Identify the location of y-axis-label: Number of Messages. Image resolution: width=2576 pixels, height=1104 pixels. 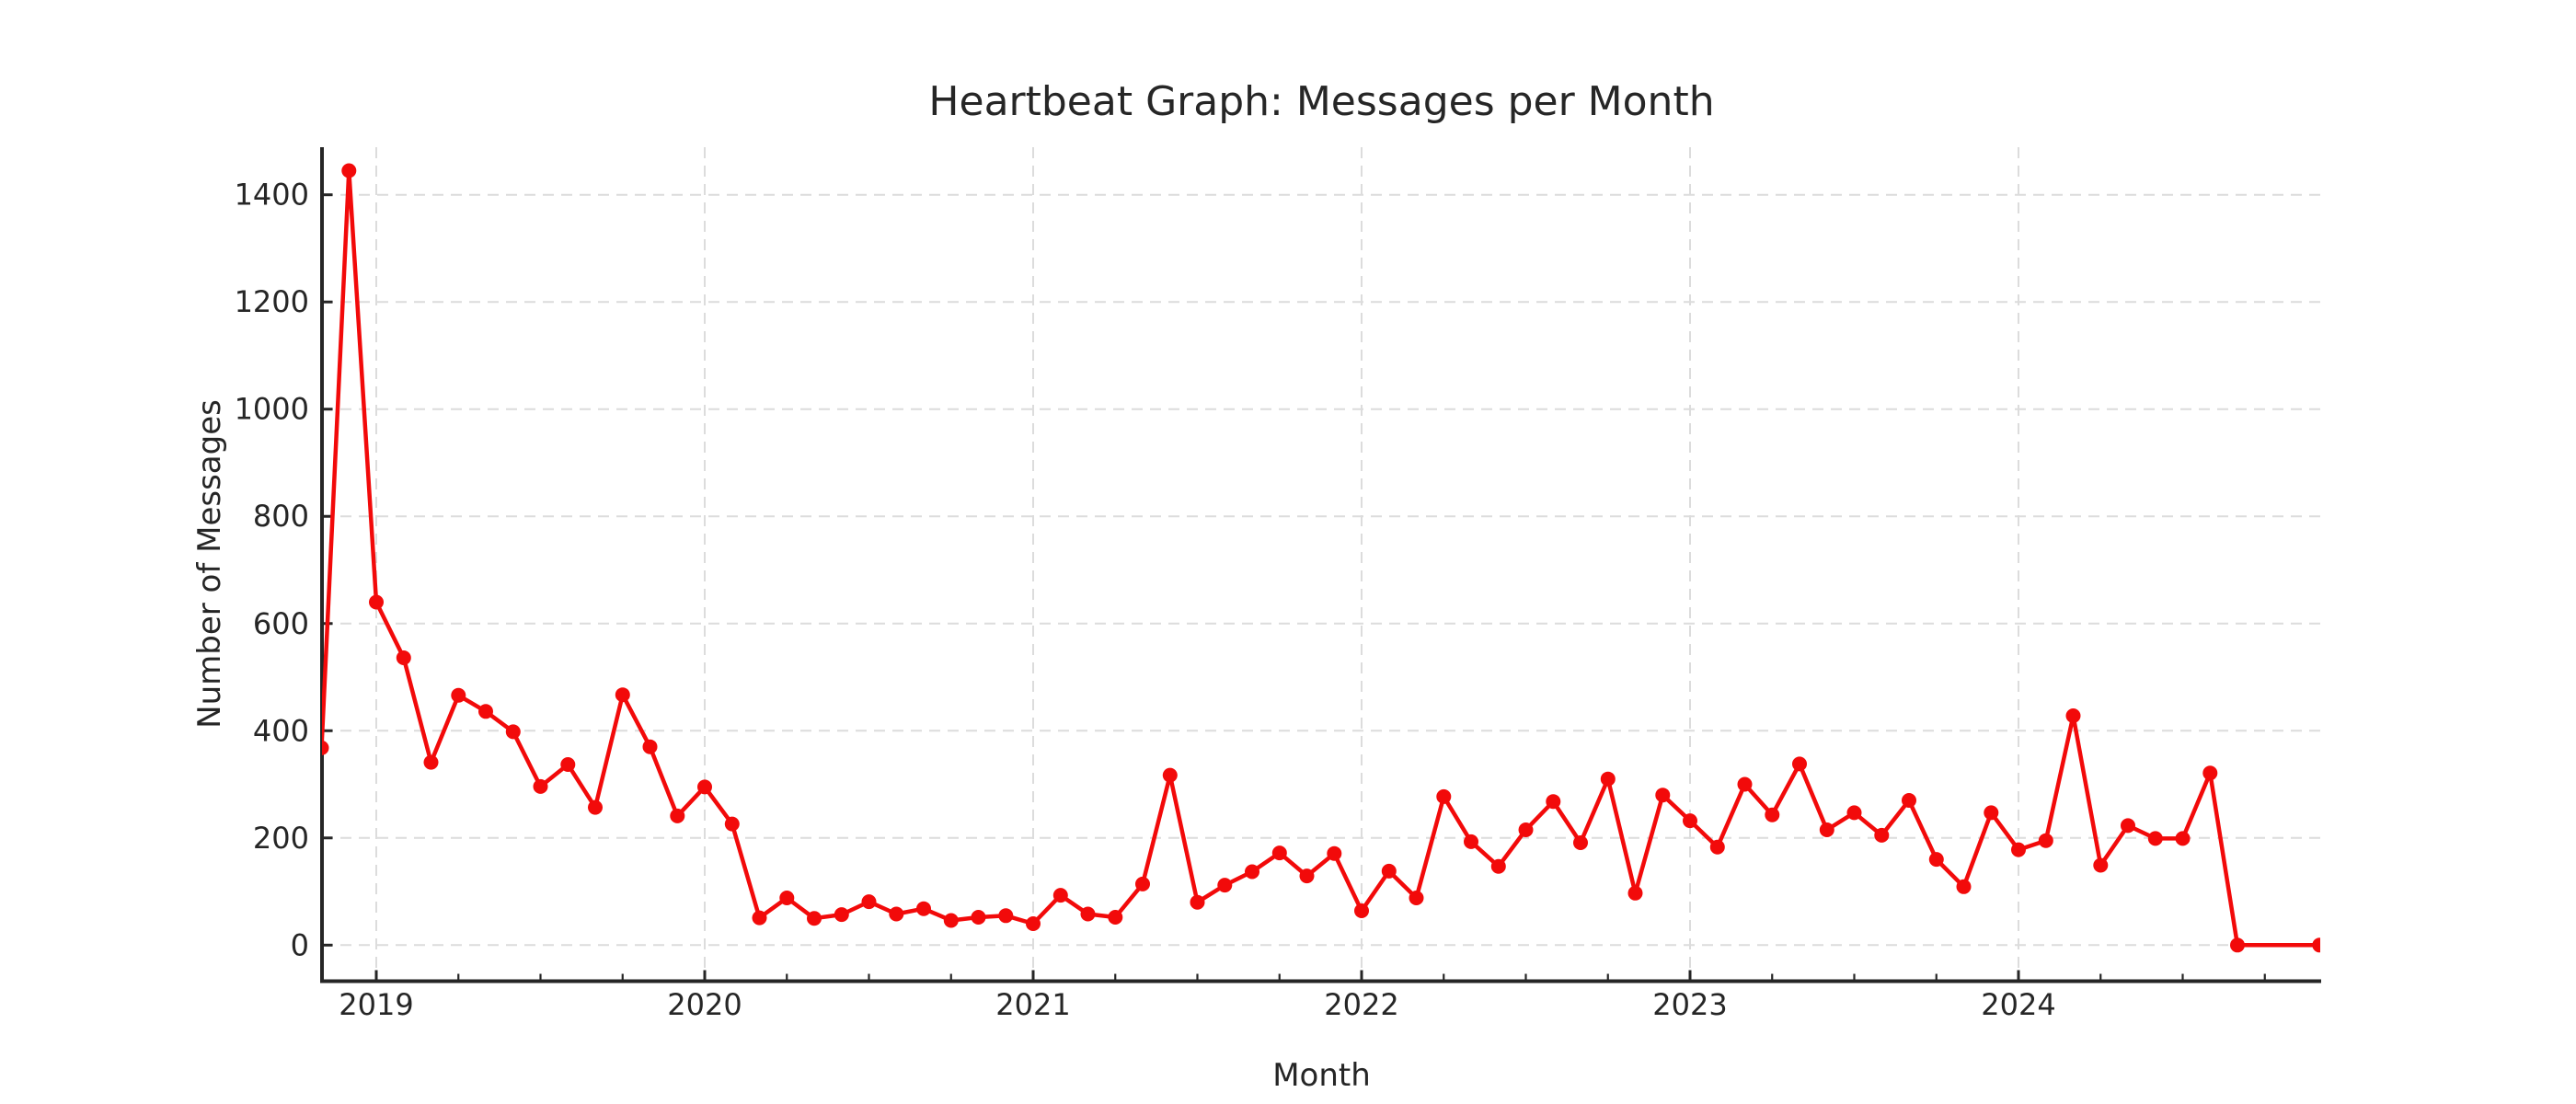
(209, 564).